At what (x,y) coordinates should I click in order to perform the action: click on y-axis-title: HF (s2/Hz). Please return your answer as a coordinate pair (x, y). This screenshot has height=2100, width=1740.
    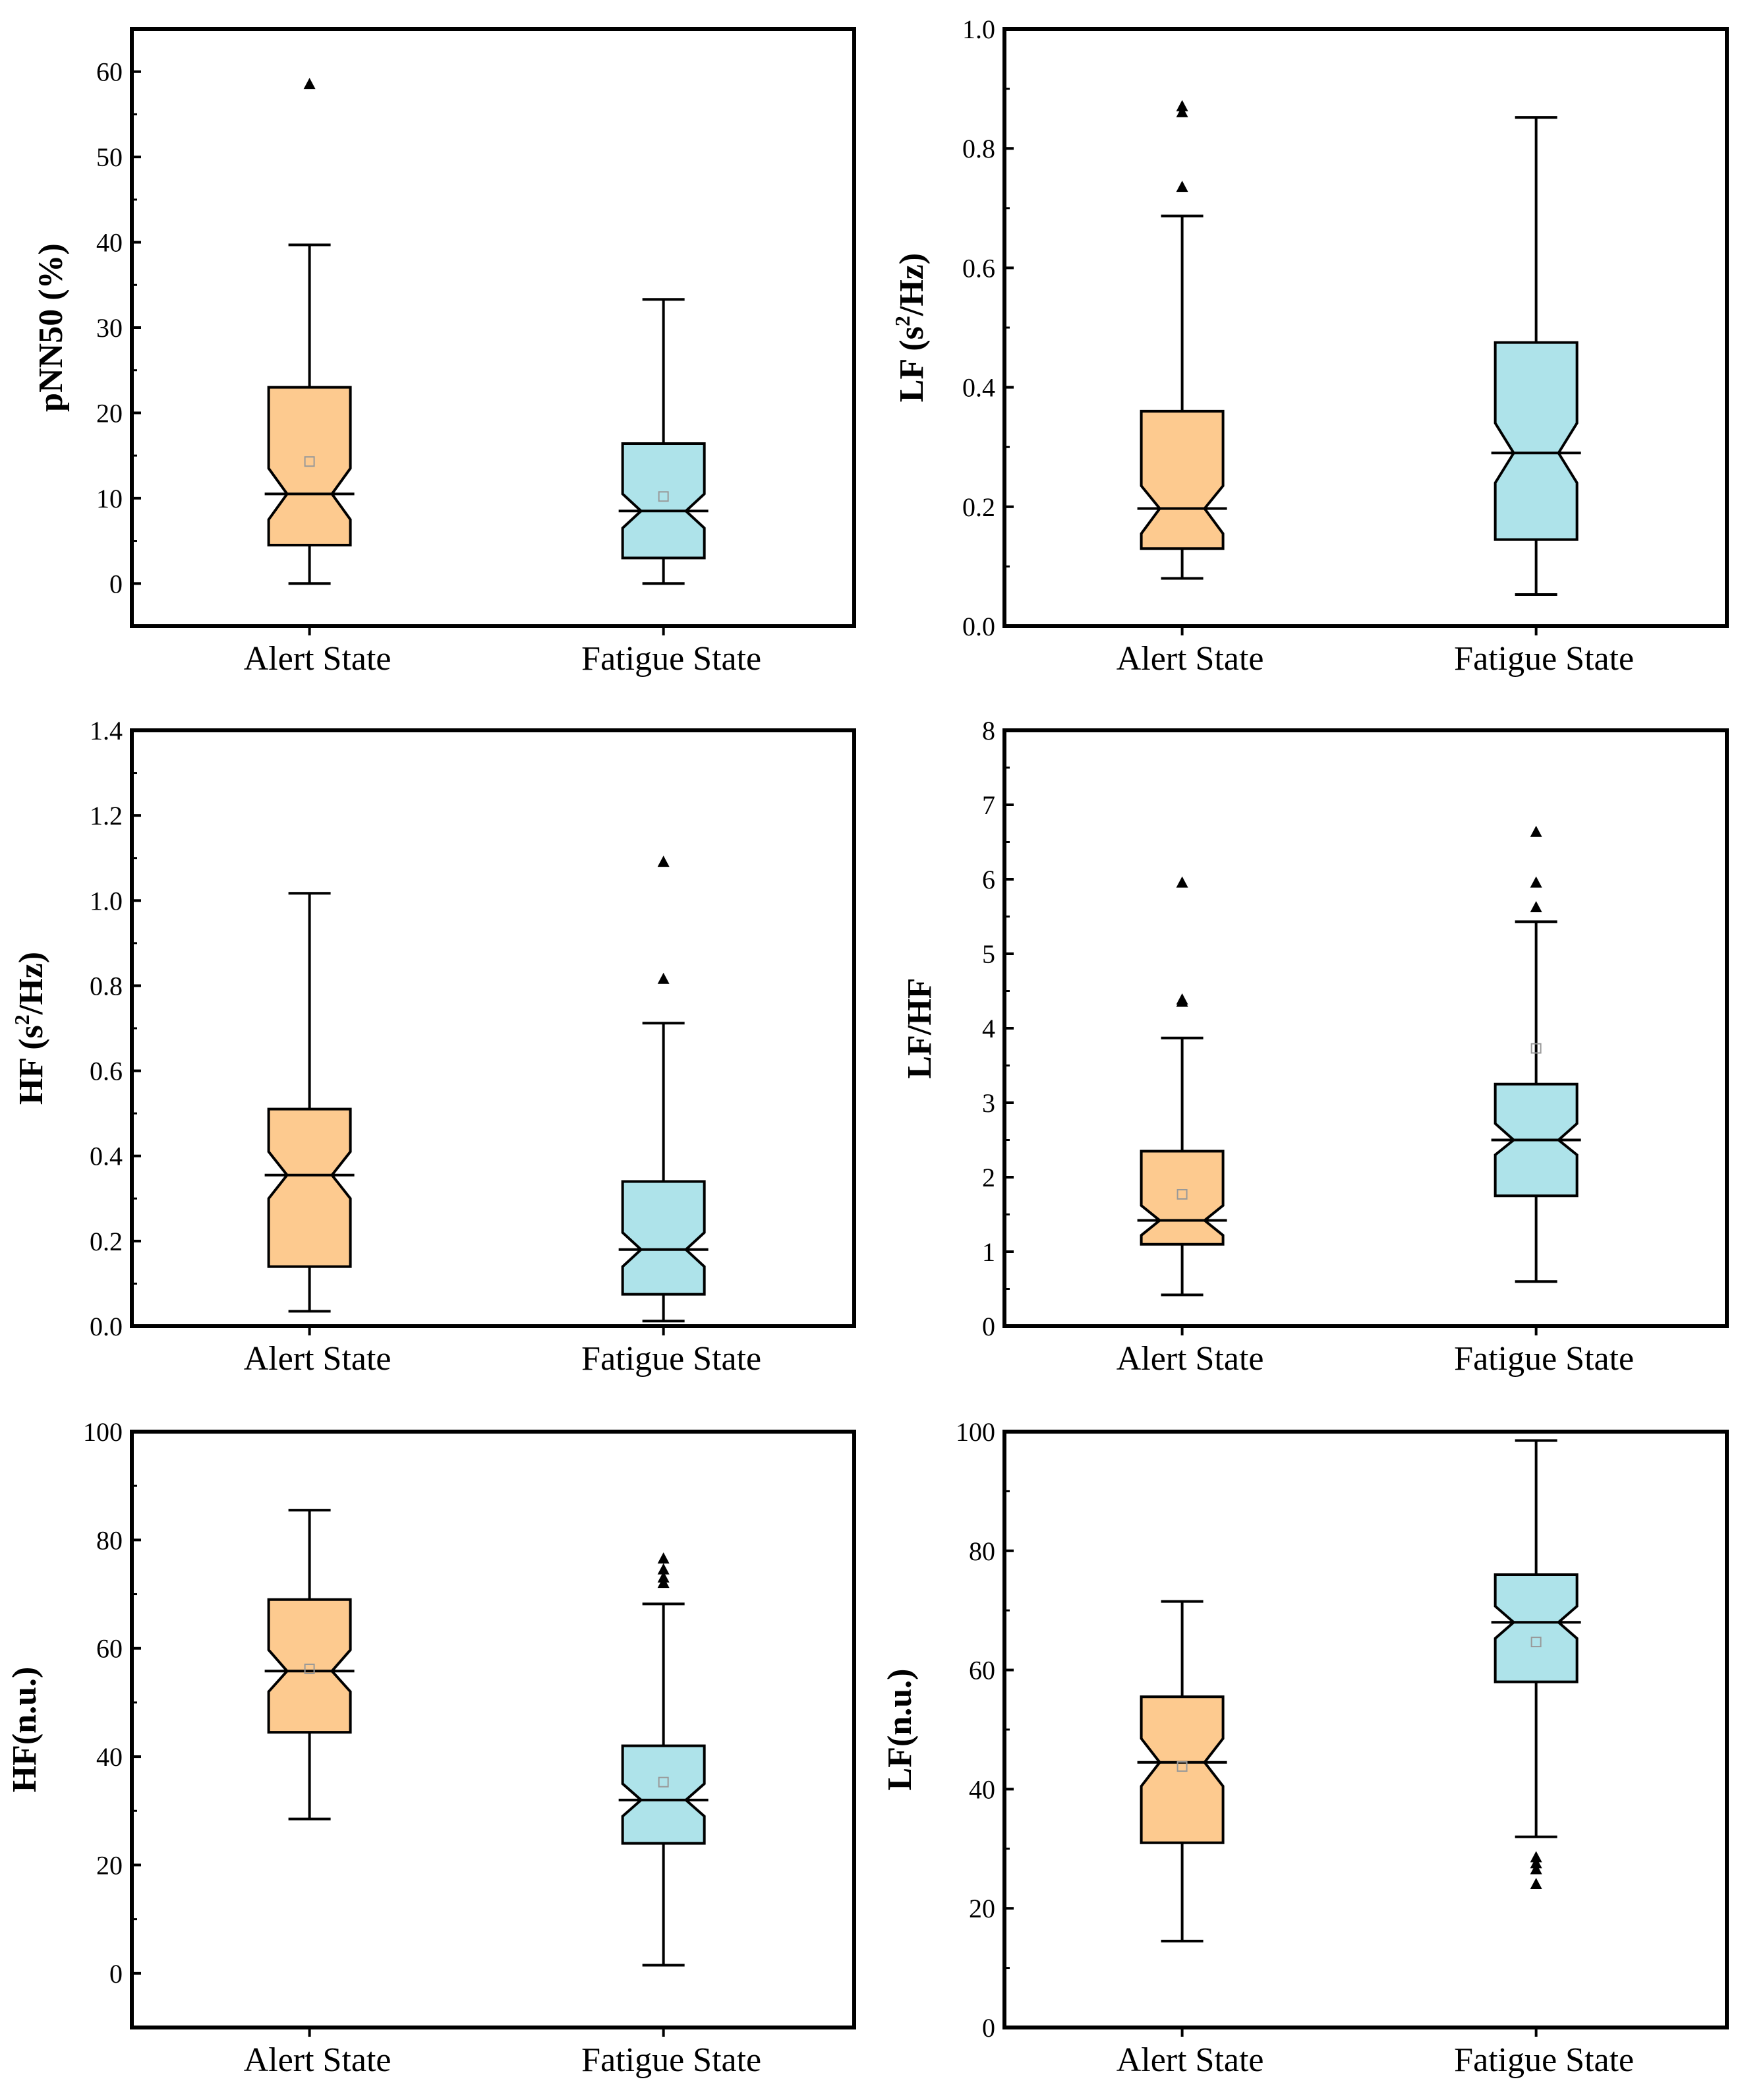
    Looking at the image, I should click on (30, 1028).